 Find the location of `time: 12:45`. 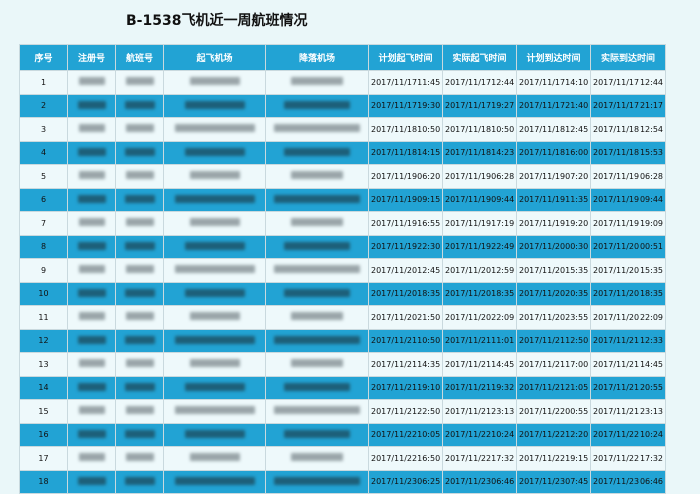

time: 12:45 is located at coordinates (429, 270).